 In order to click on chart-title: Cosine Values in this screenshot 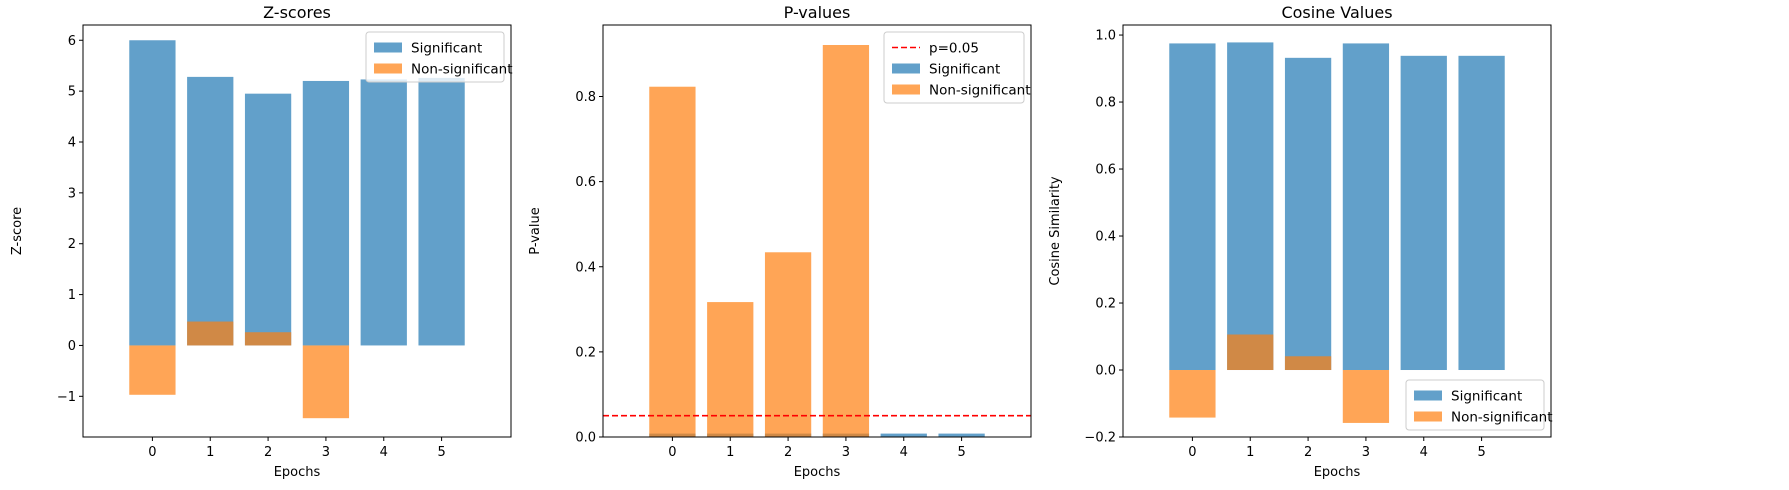, I will do `click(1336, 12)`.